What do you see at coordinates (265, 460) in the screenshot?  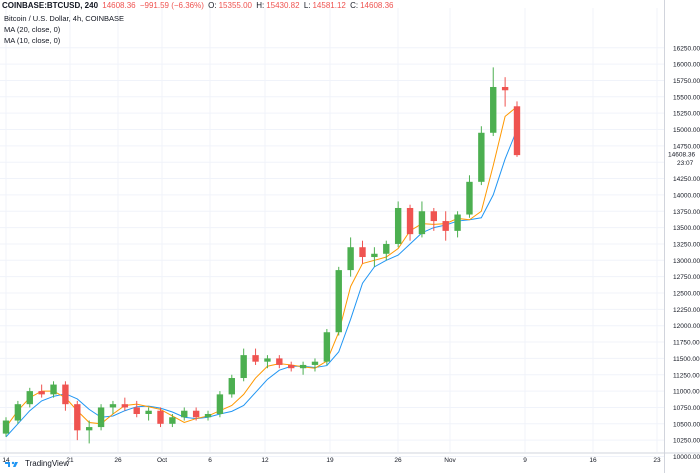 I see `x-tick-label: 12` at bounding box center [265, 460].